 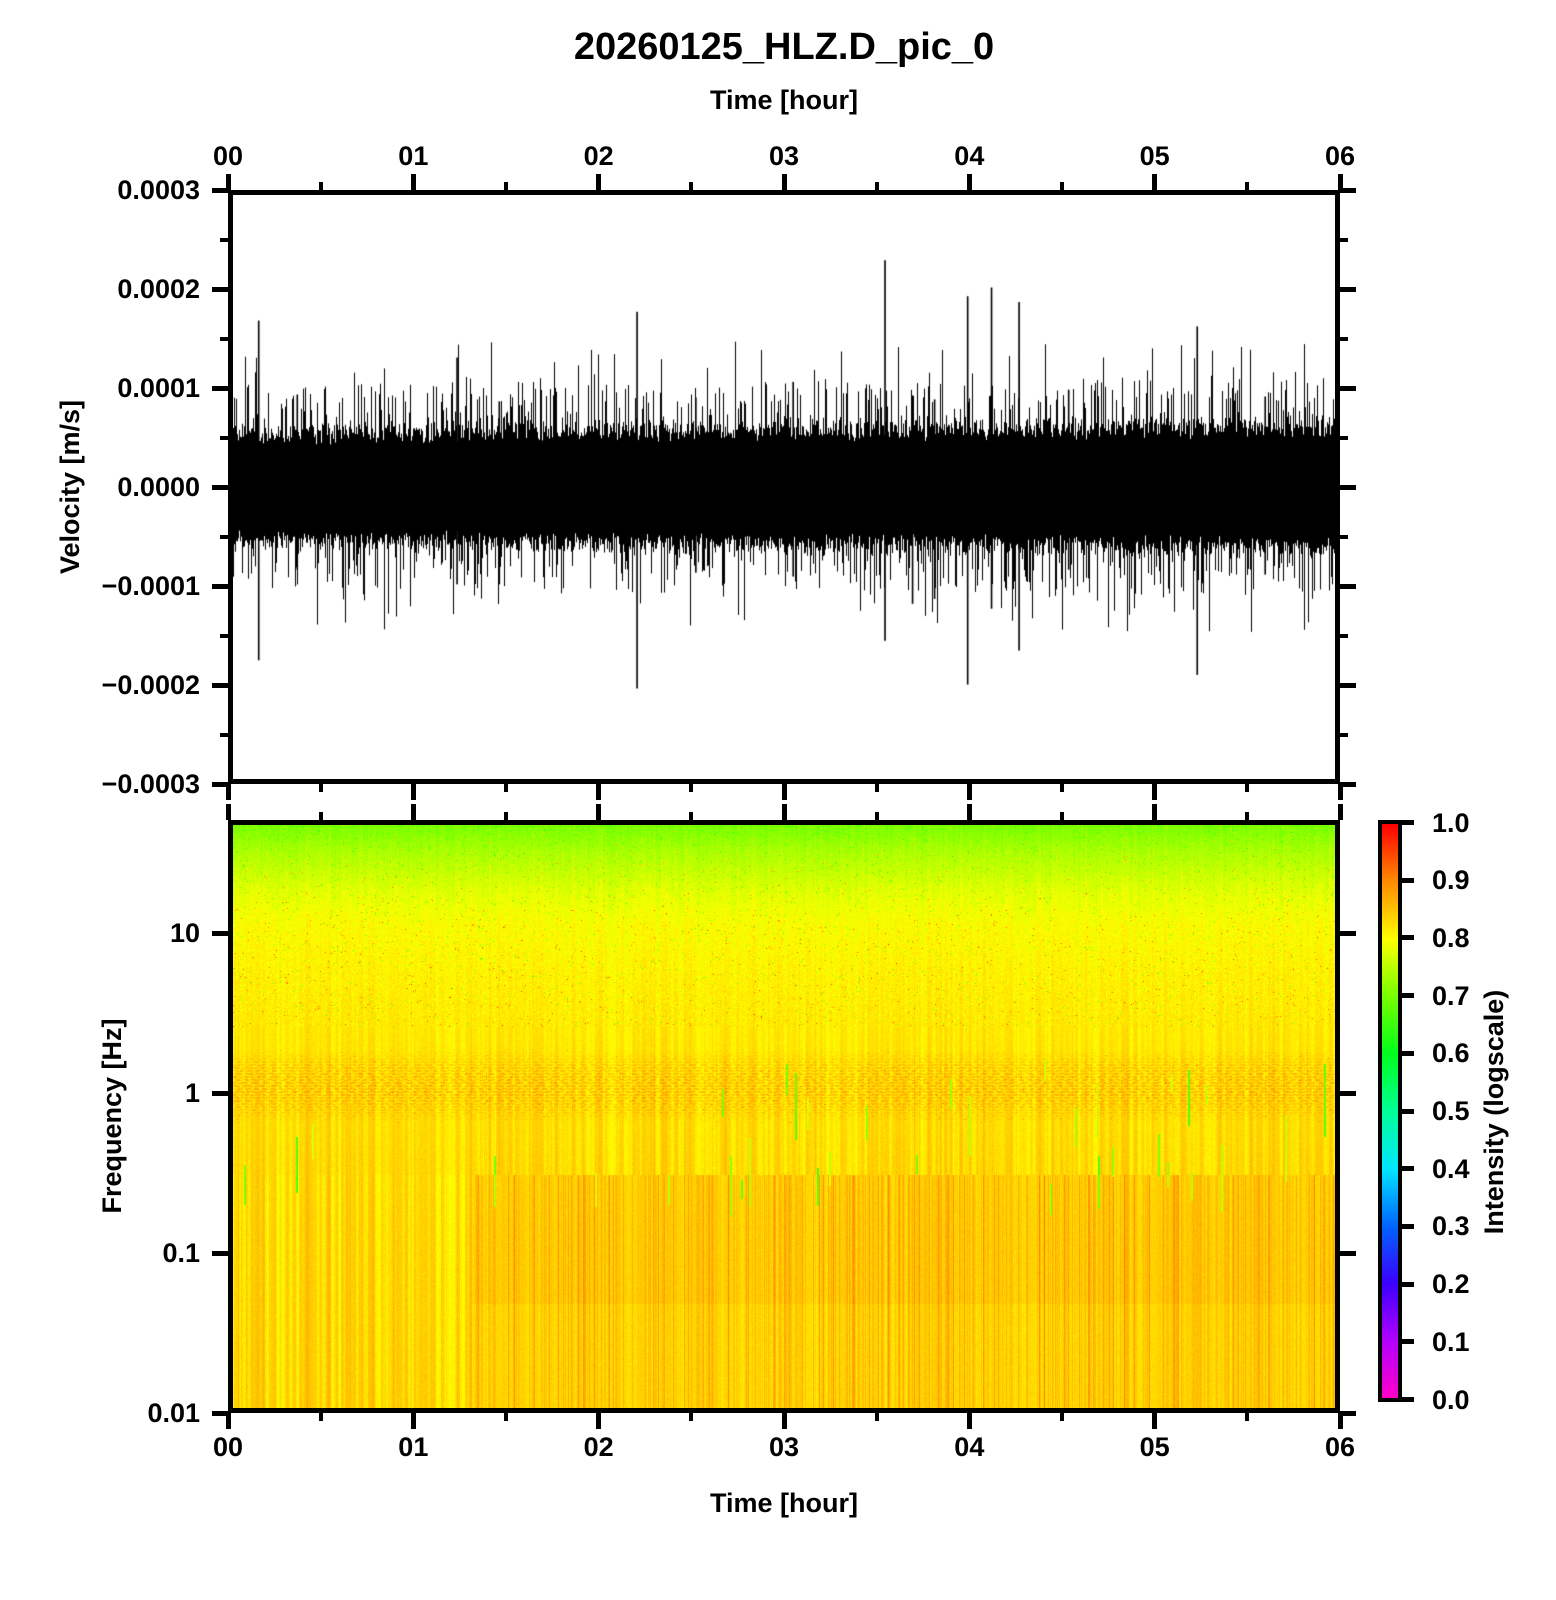 I want to click on colorbar-tick-label: 0.0, so click(x=1451, y=1399).